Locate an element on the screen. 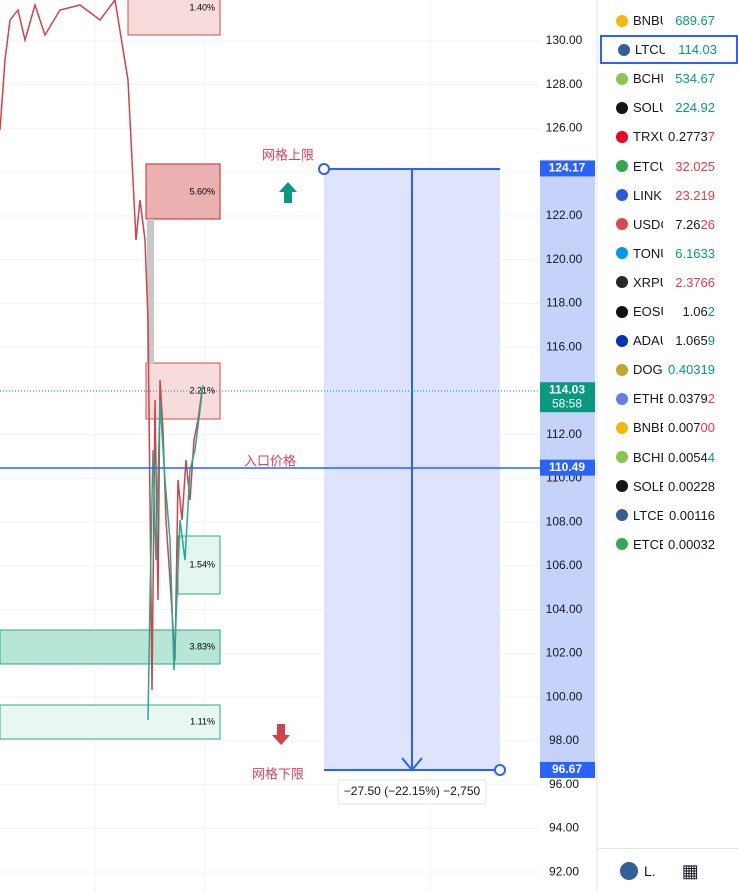 The width and height of the screenshot is (738, 893). symbol: BCHE is located at coordinates (648, 457).